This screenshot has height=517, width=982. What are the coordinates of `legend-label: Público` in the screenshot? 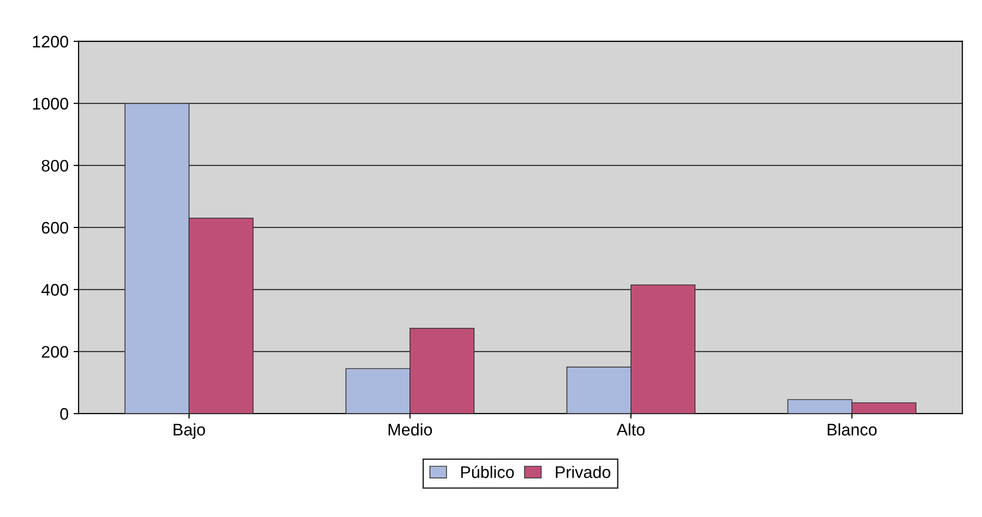 It's located at (487, 472).